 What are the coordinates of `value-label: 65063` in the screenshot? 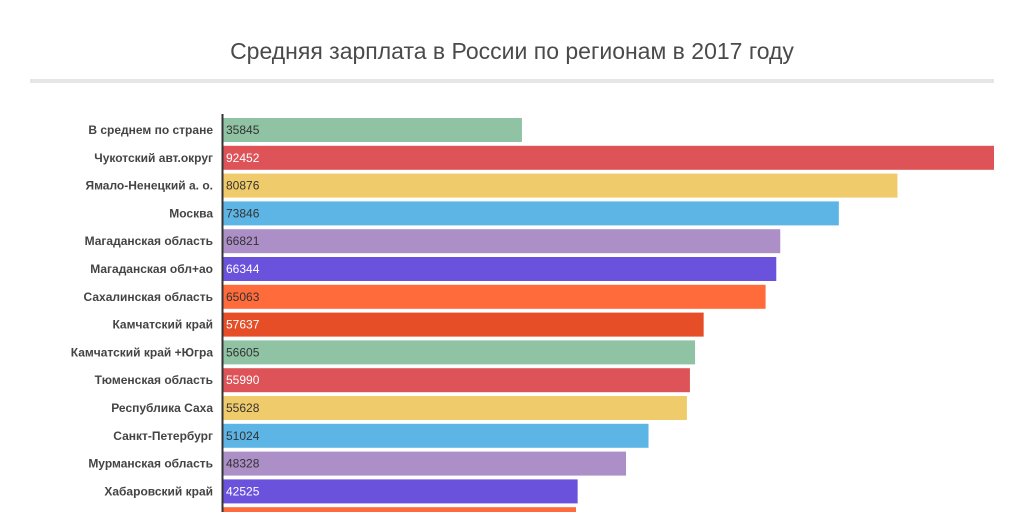 It's located at (243, 297).